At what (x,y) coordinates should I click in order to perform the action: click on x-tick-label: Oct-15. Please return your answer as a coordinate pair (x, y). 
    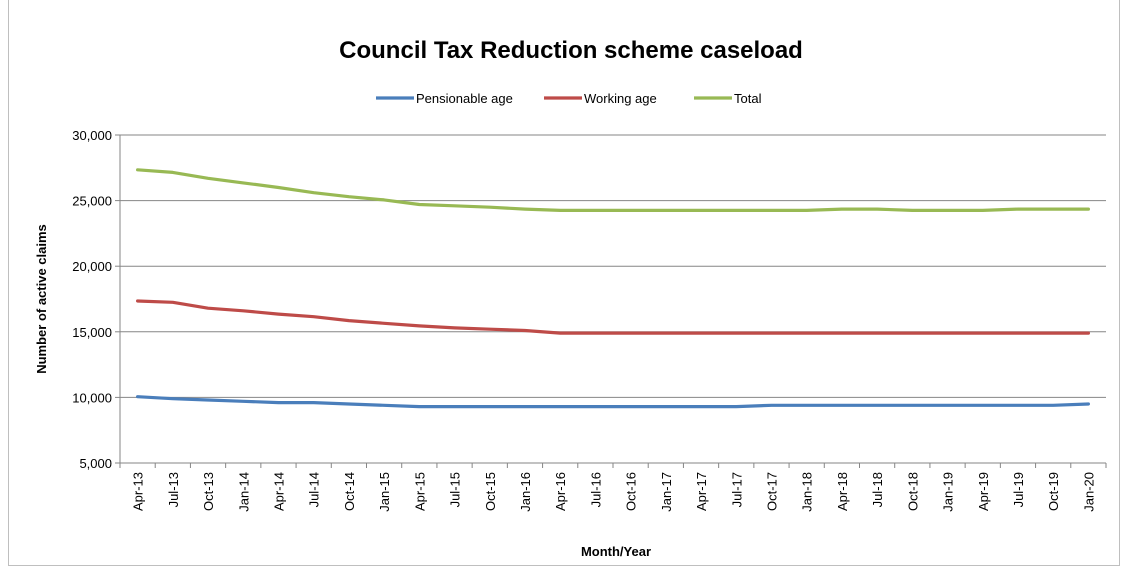
    Looking at the image, I should click on (490, 491).